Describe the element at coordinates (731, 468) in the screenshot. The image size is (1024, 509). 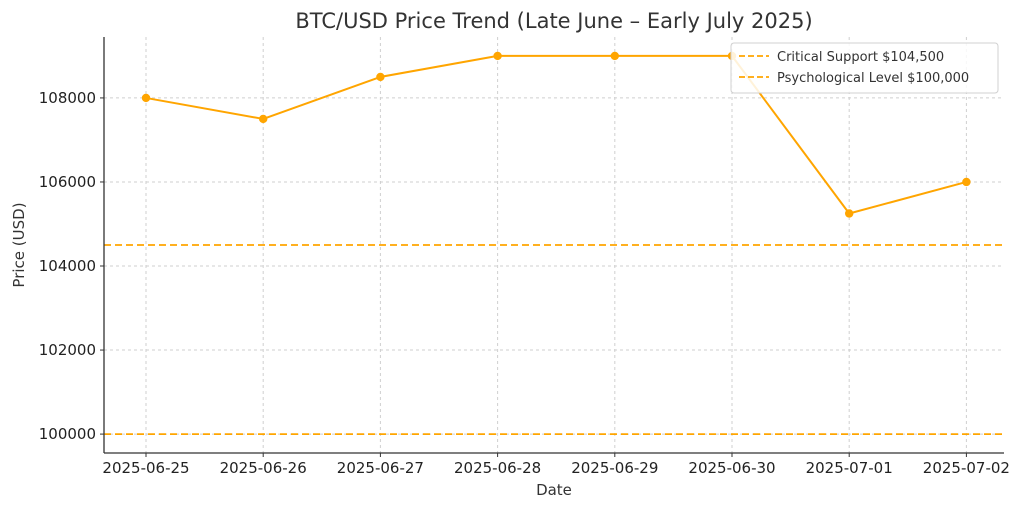
I see `x-tick-label: 2025-06-30` at that location.